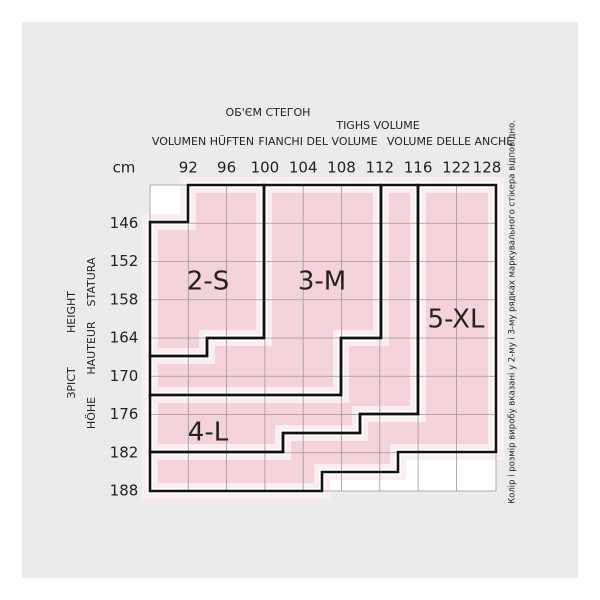  What do you see at coordinates (226, 168) in the screenshot?
I see `column-label: 96` at bounding box center [226, 168].